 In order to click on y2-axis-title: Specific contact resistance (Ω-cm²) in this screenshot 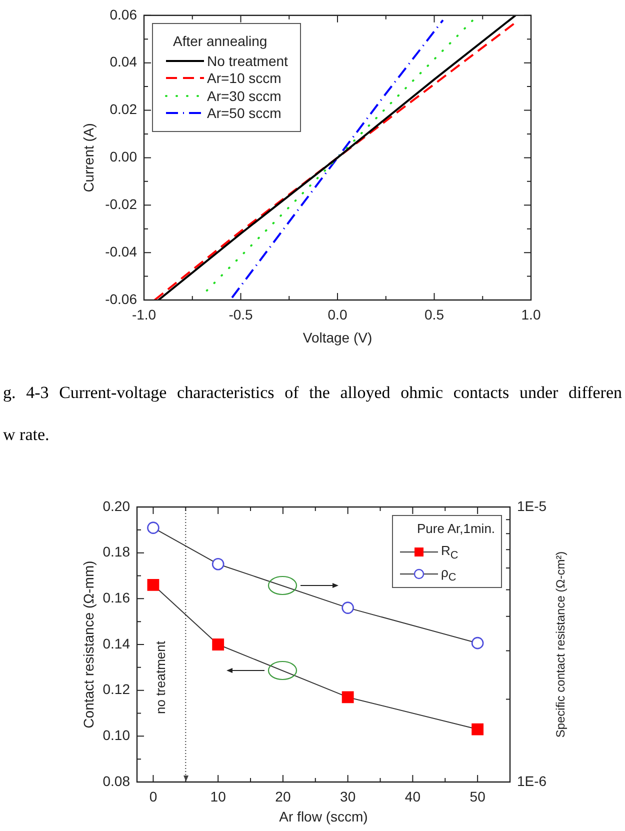, I will do `click(560, 644)`.